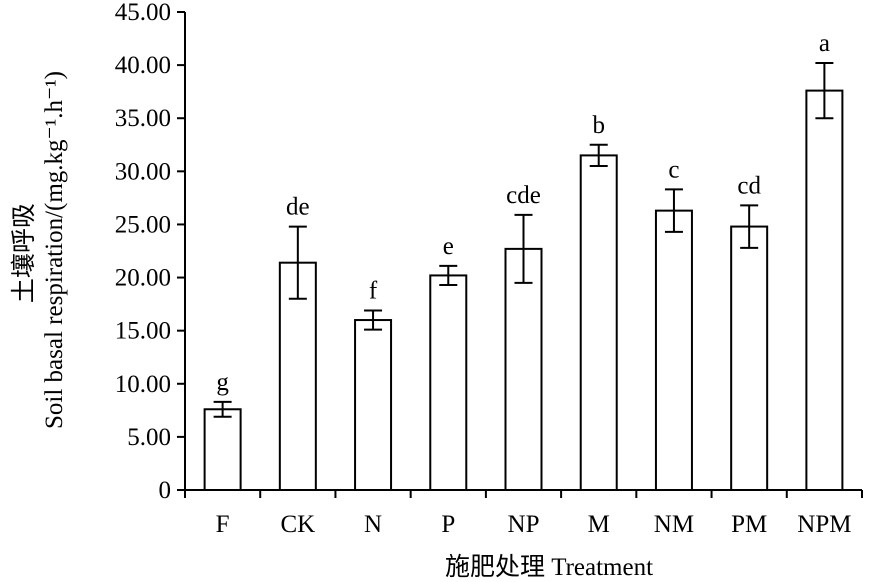 The image size is (876, 582). Describe the element at coordinates (674, 524) in the screenshot. I see `x-tick-label: NM` at that location.